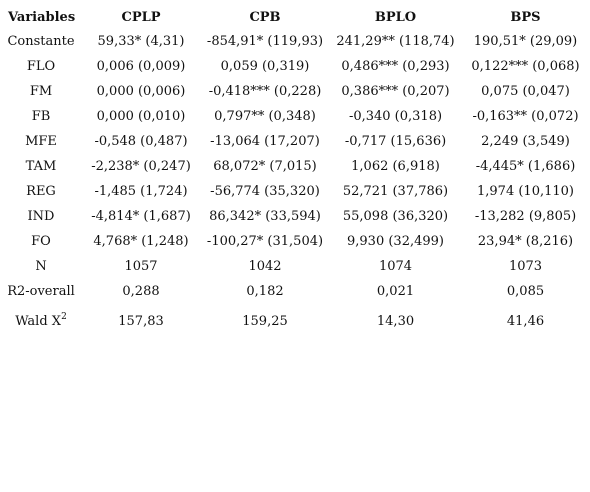 This screenshot has height=492, width=590. I want to click on cell-wald-cpb: 159,25, so click(265, 321).